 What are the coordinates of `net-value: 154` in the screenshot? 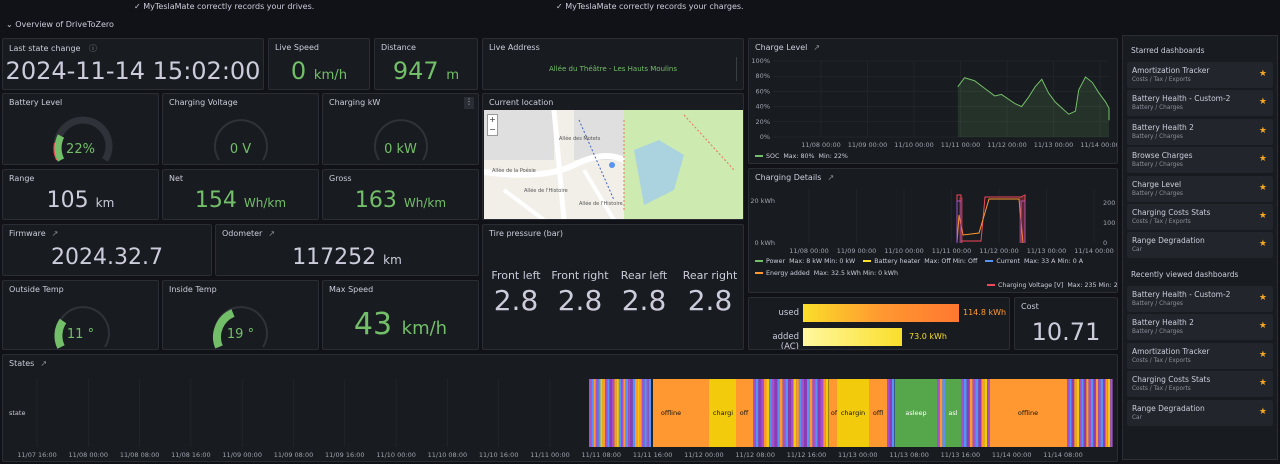 It's located at (215, 200).